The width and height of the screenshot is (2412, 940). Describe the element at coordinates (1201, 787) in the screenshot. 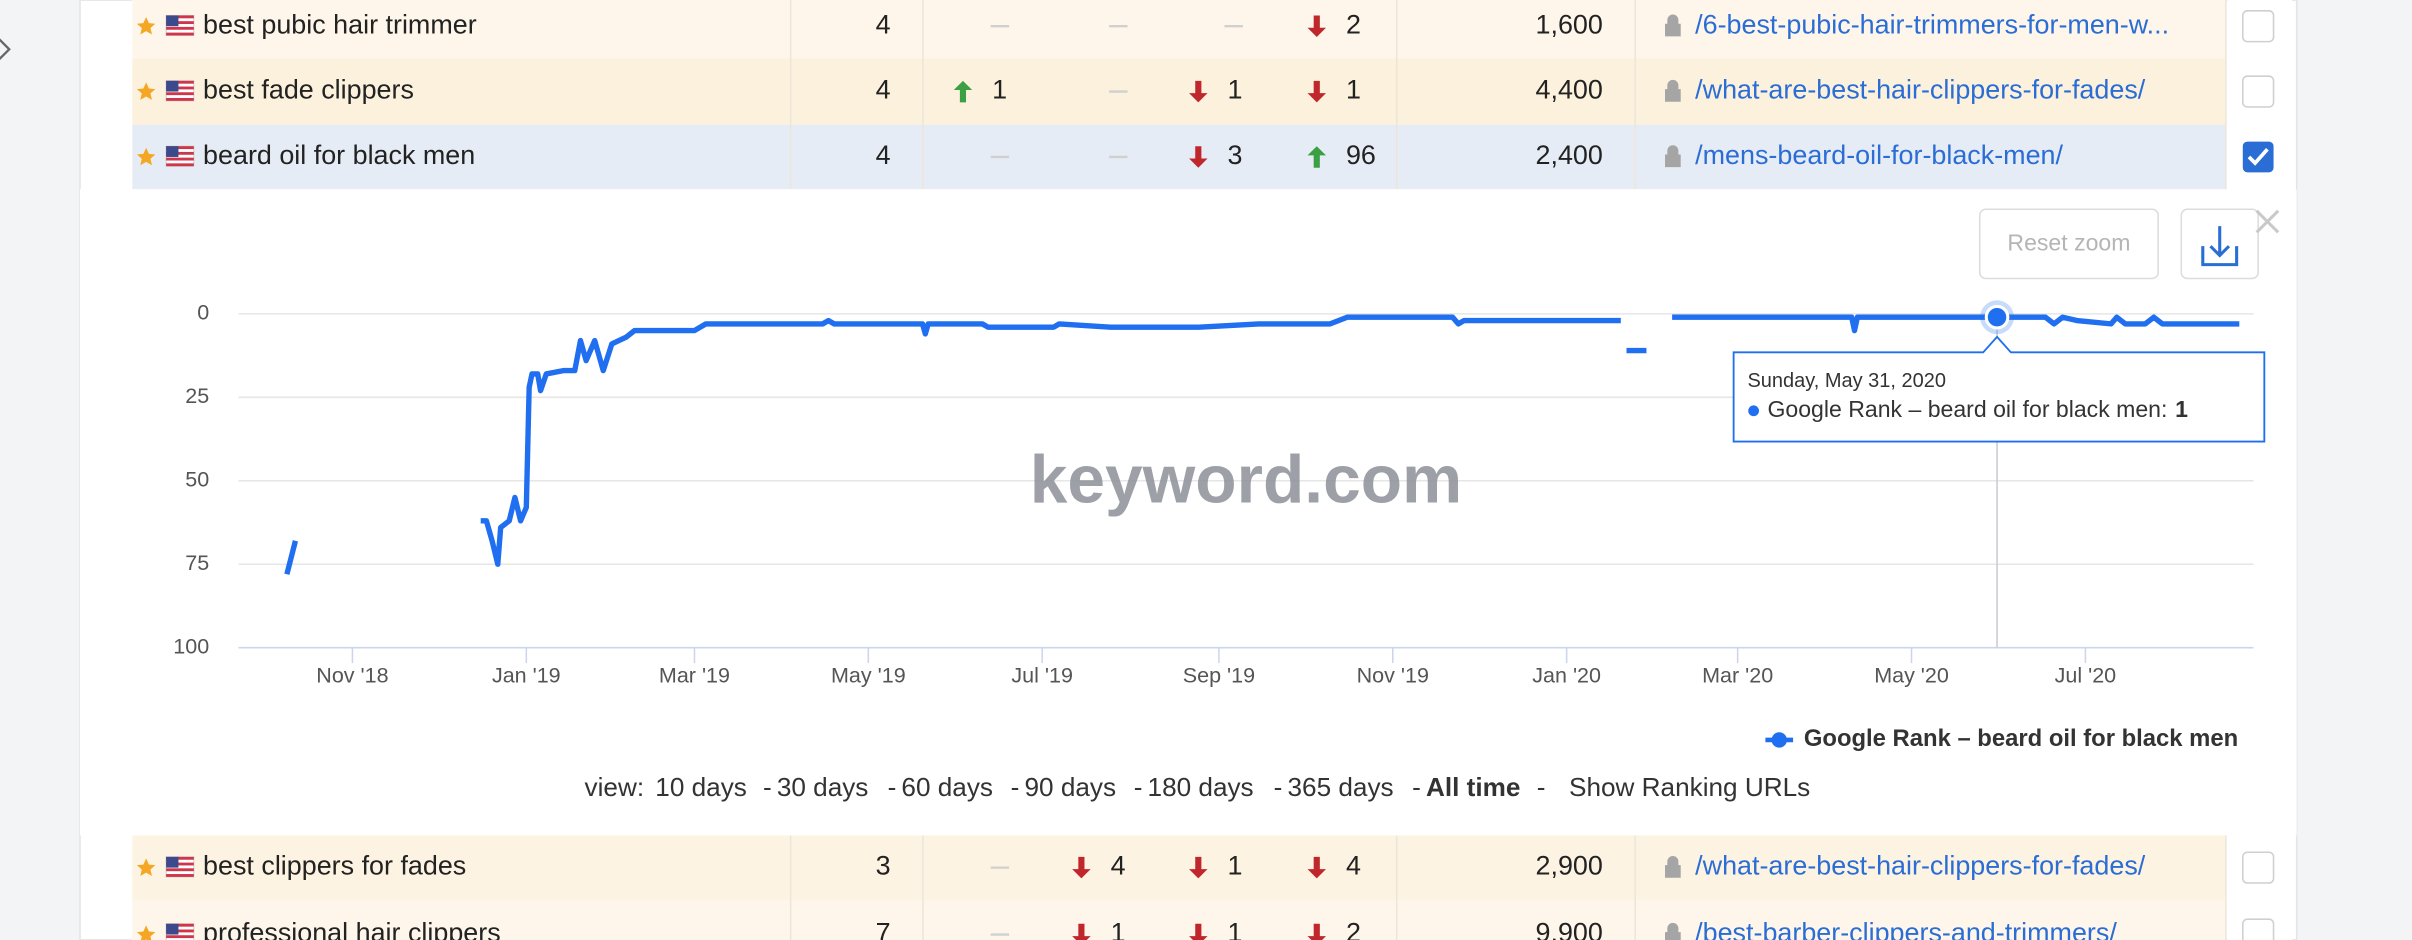

I see `view-option: 180 days` at that location.